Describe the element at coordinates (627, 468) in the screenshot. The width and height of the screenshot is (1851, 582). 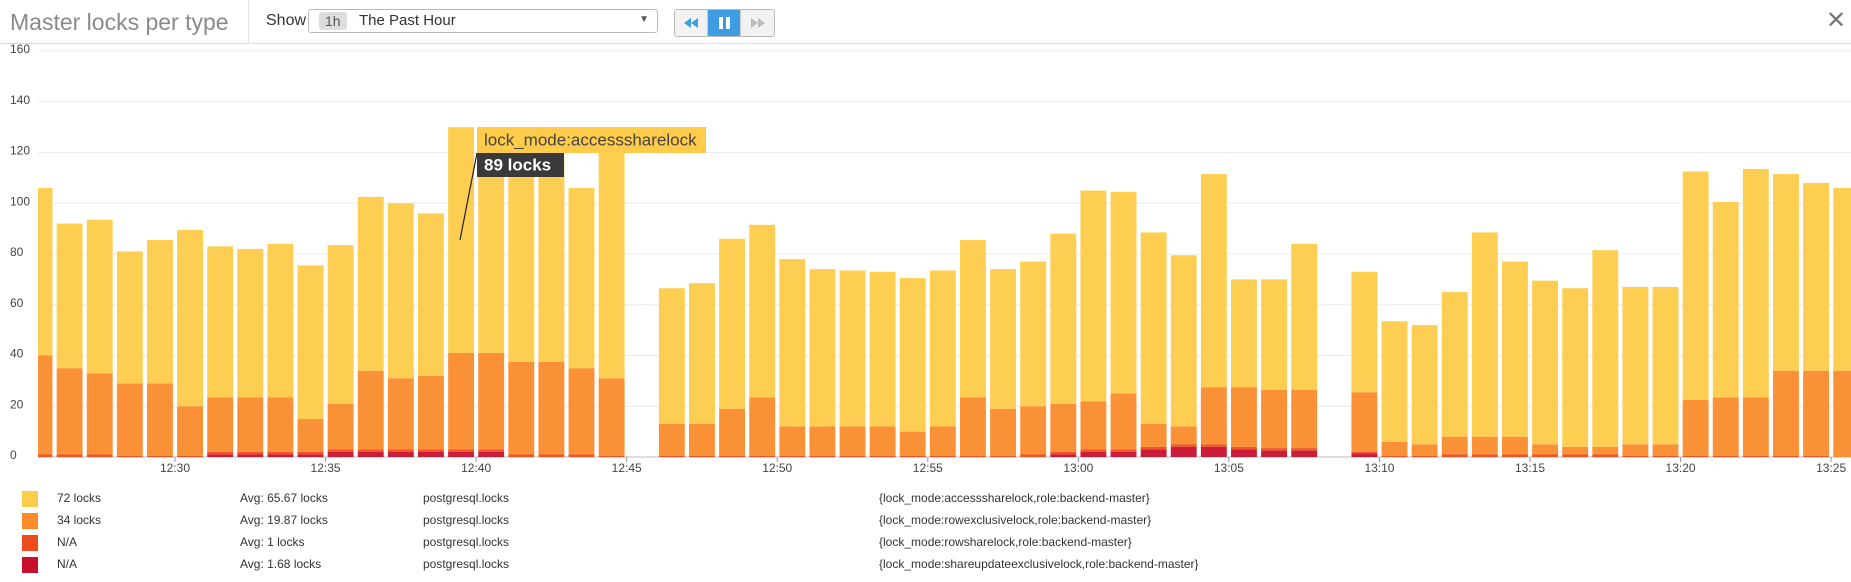
I see `x-tick-label: 12:45` at that location.